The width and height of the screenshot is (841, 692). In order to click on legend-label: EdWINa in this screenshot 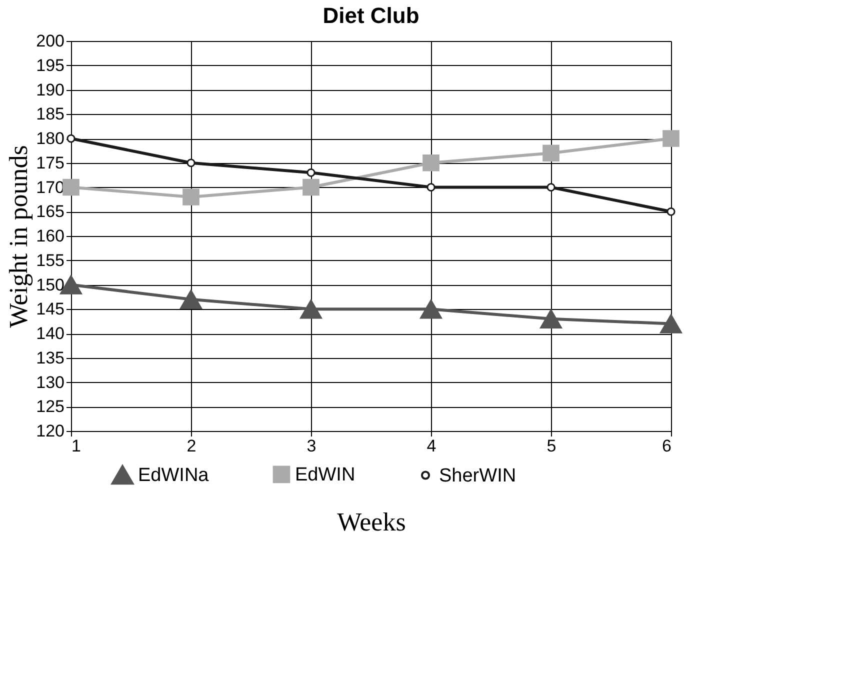, I will do `click(174, 475)`.